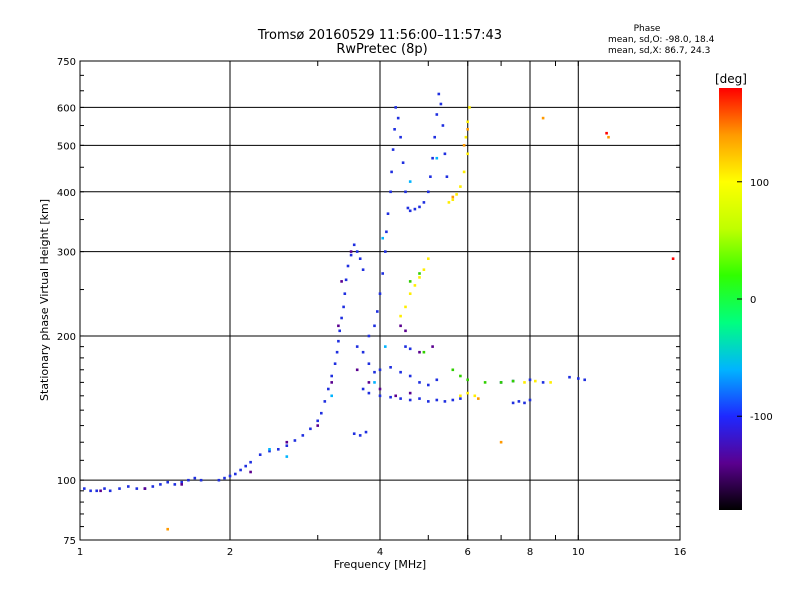  Describe the element at coordinates (230, 552) in the screenshot. I see `x-tick-label: 2` at that location.